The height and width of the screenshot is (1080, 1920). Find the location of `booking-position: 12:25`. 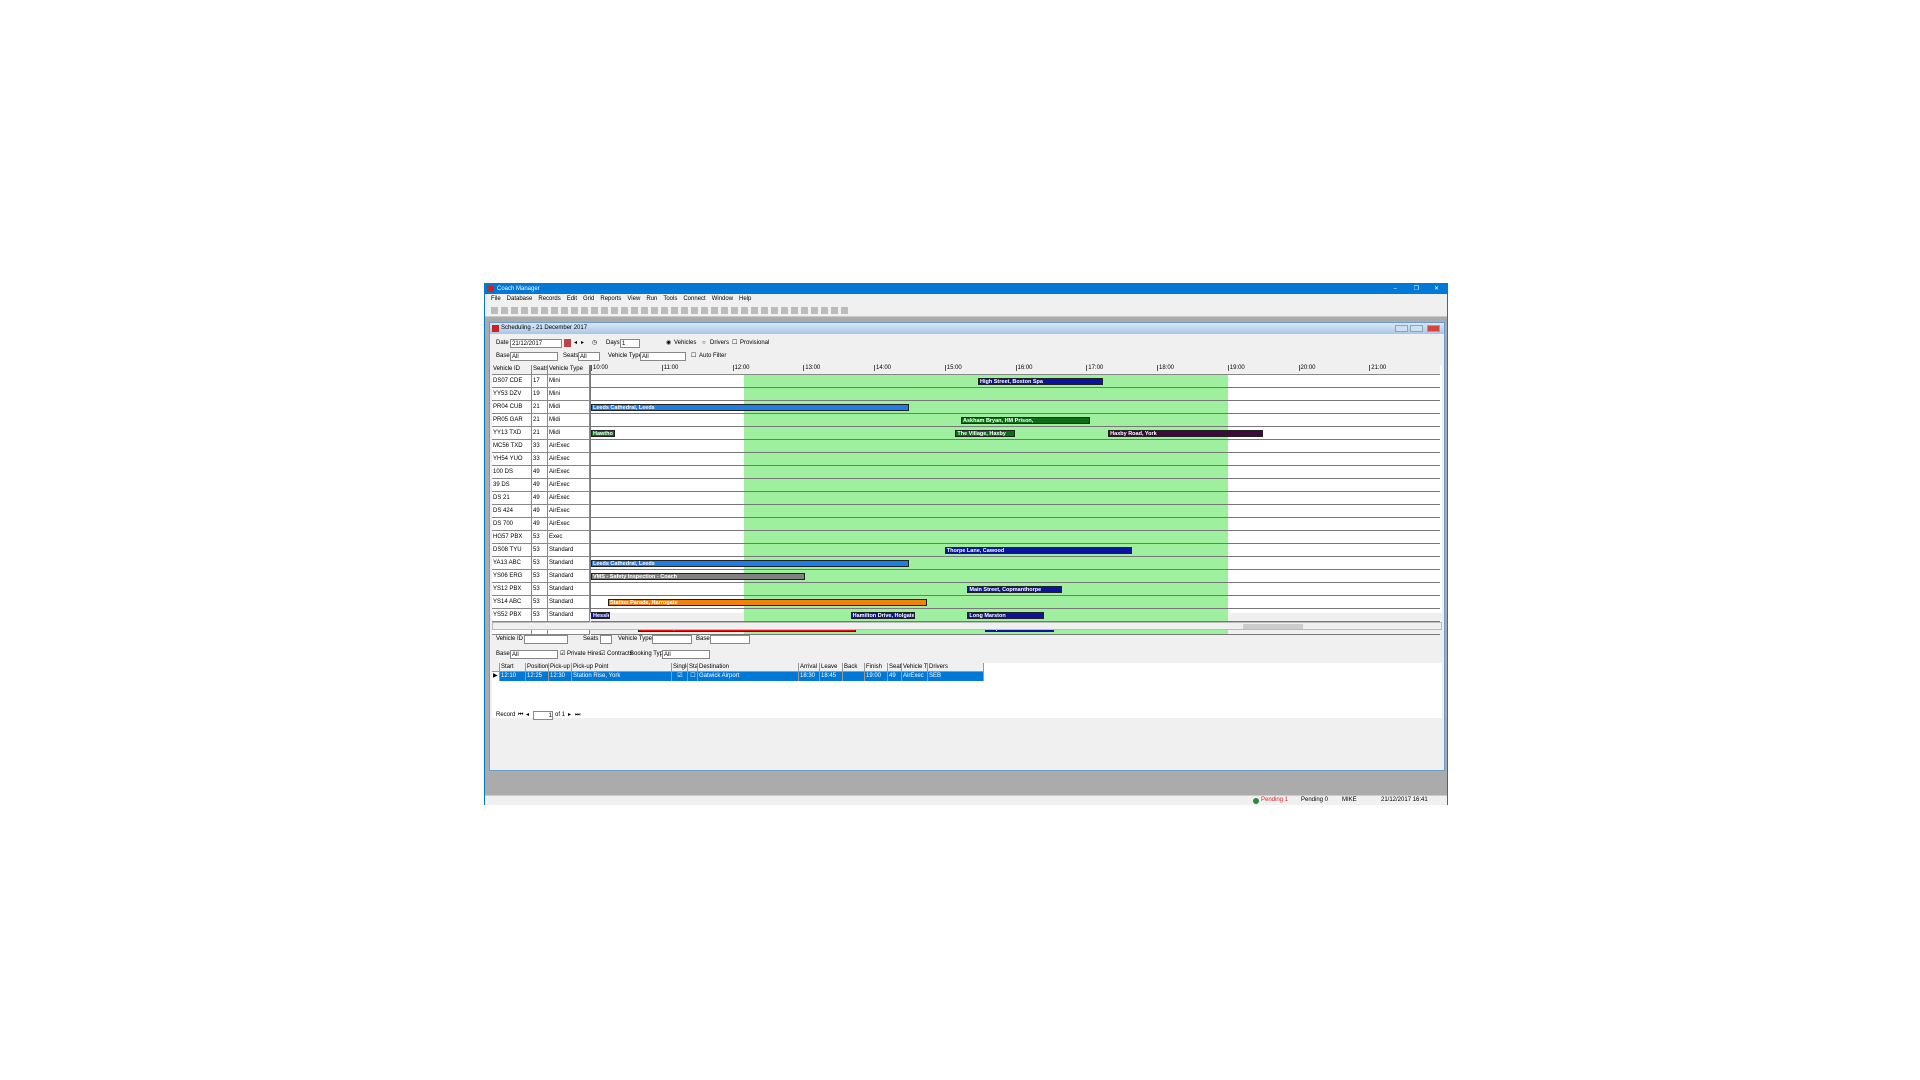

booking-position: 12:25 is located at coordinates (537, 676).